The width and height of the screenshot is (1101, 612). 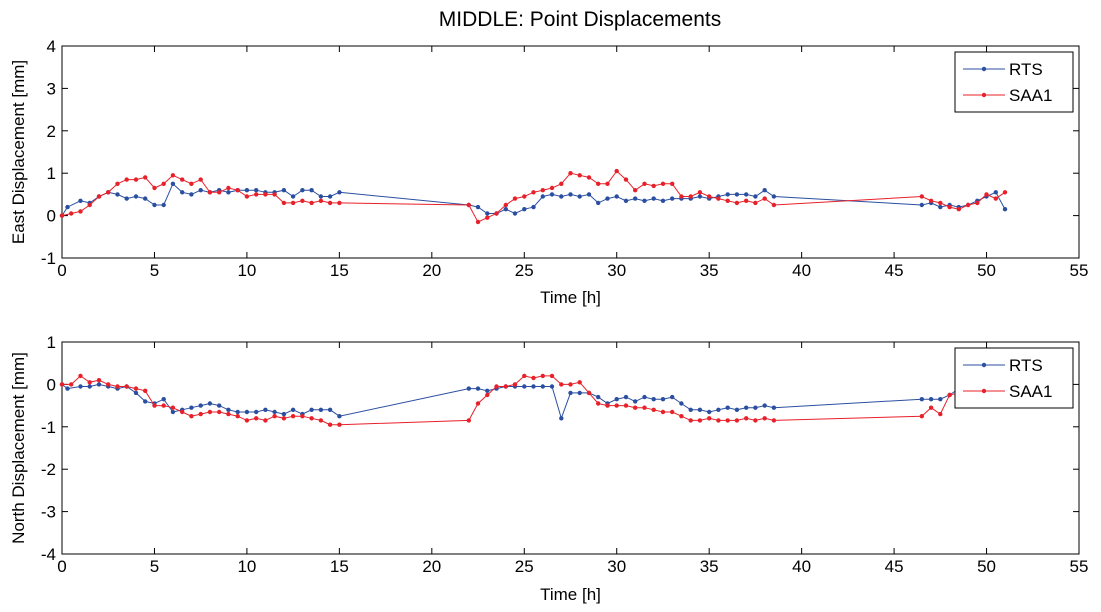 What do you see at coordinates (51, 131) in the screenshot?
I see `y-tick-label: 2` at bounding box center [51, 131].